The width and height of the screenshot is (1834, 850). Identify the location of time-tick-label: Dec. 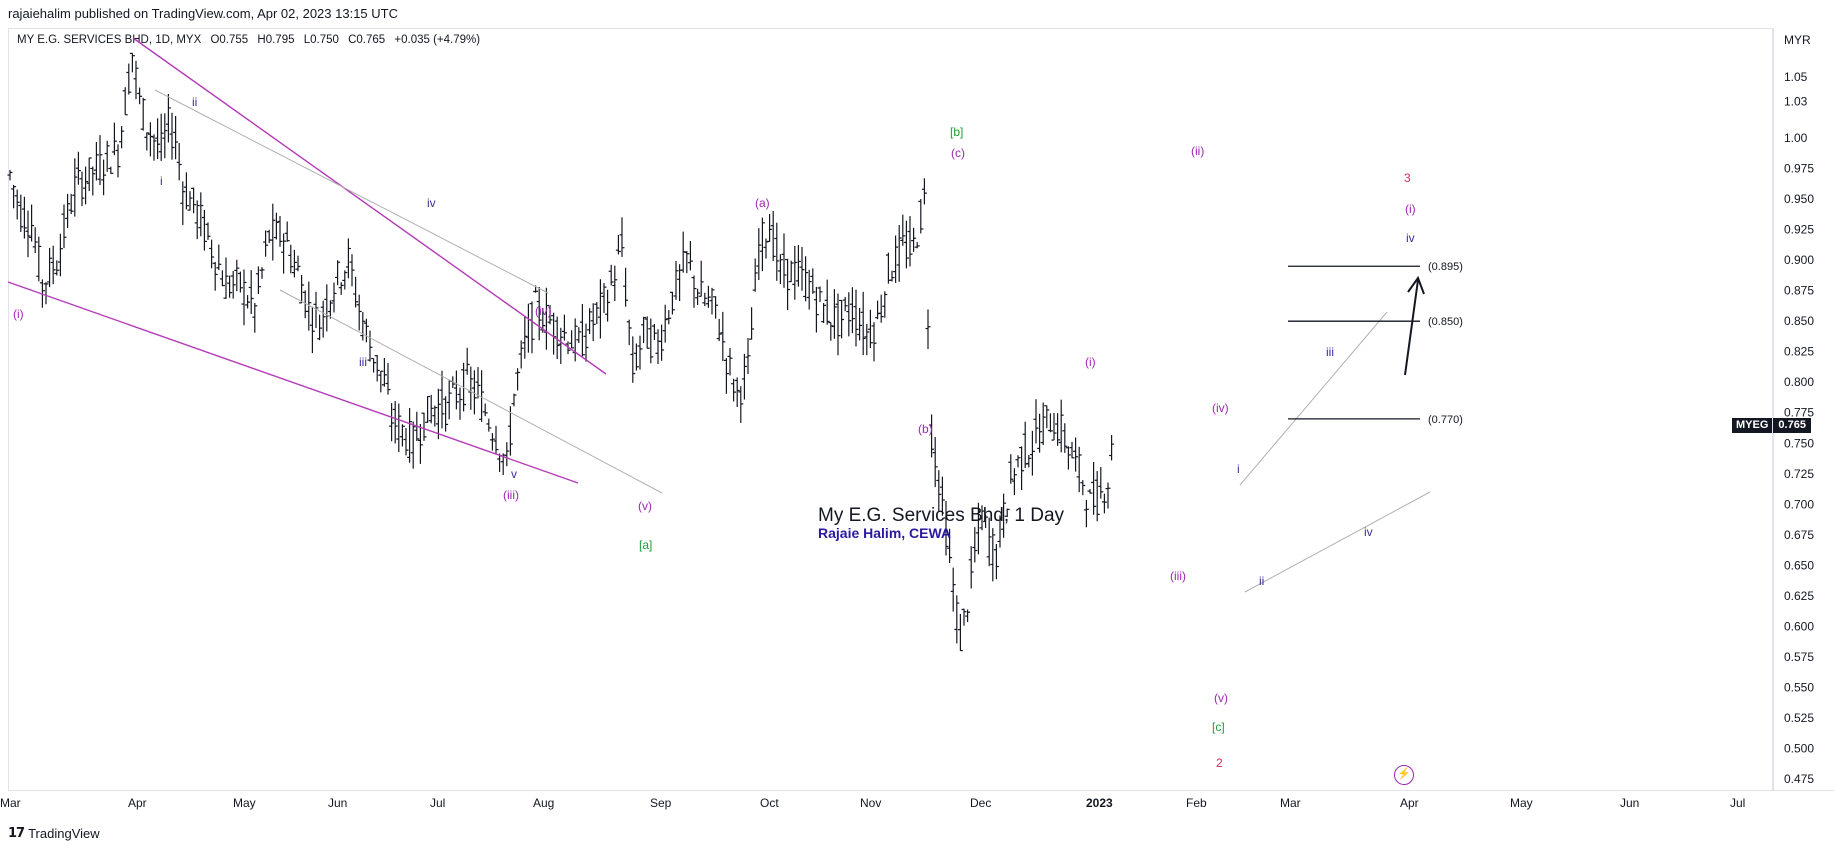
(980, 803).